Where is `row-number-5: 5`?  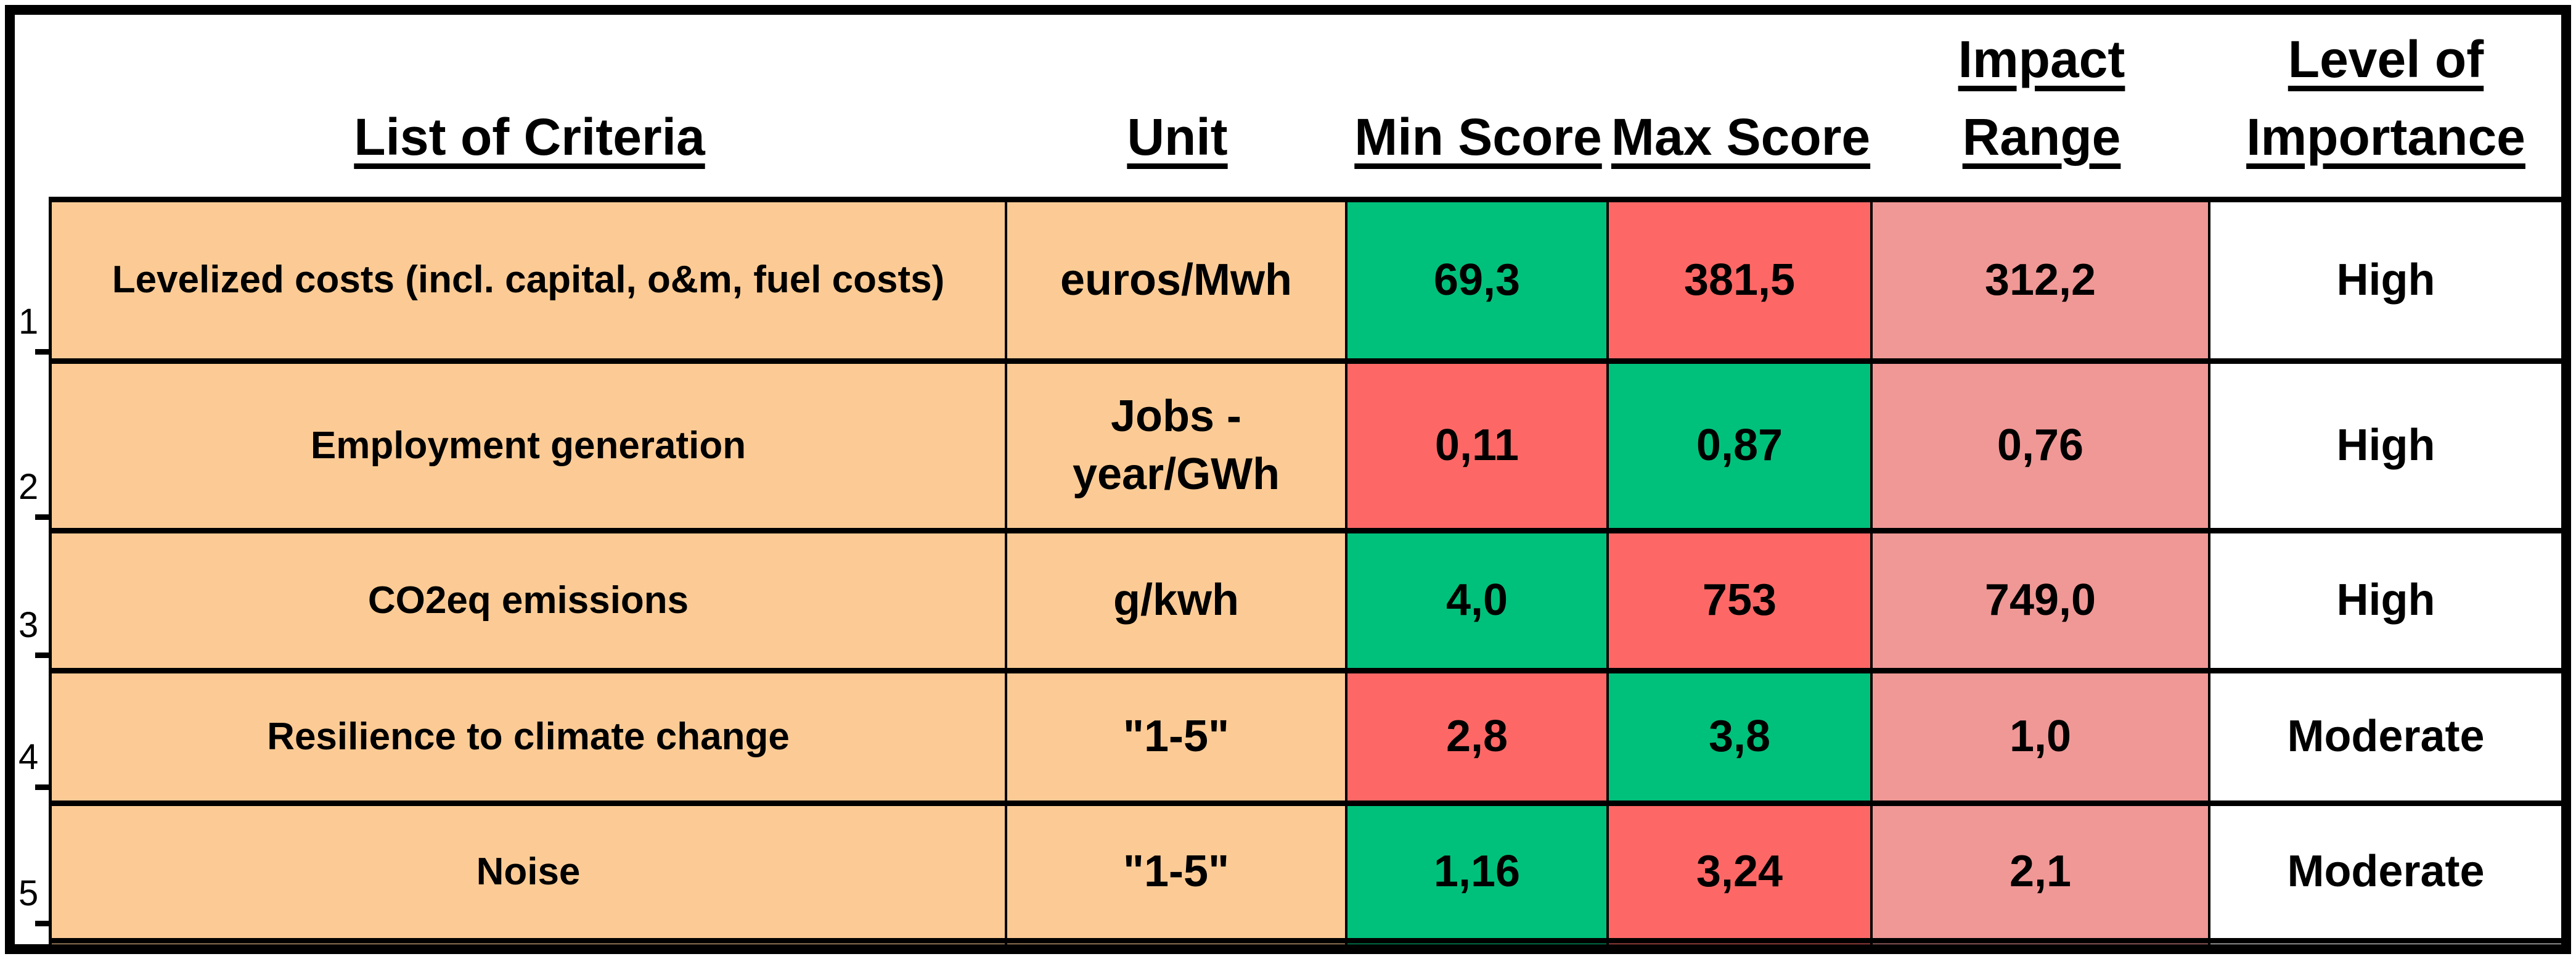 row-number-5: 5 is located at coordinates (32, 858).